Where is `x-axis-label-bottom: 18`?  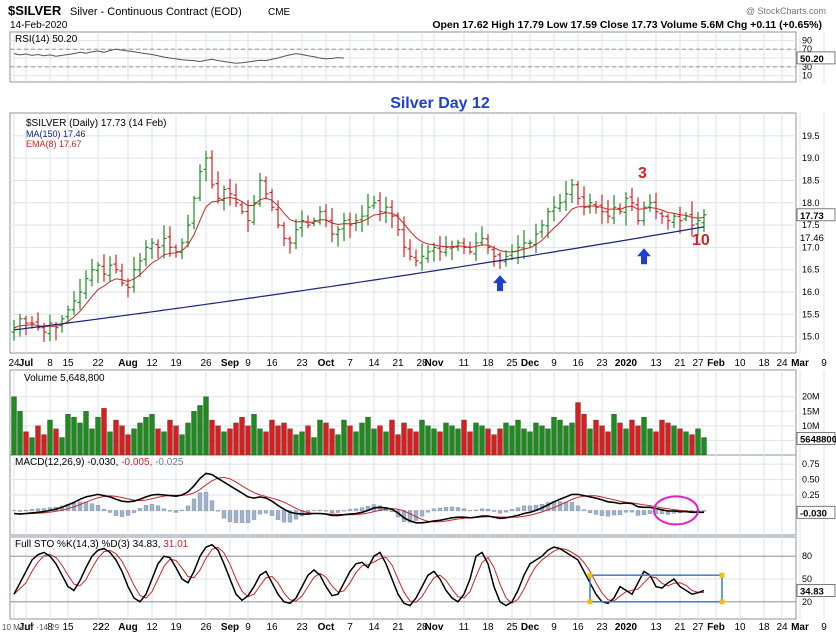 x-axis-label-bottom: 18 is located at coordinates (488, 627).